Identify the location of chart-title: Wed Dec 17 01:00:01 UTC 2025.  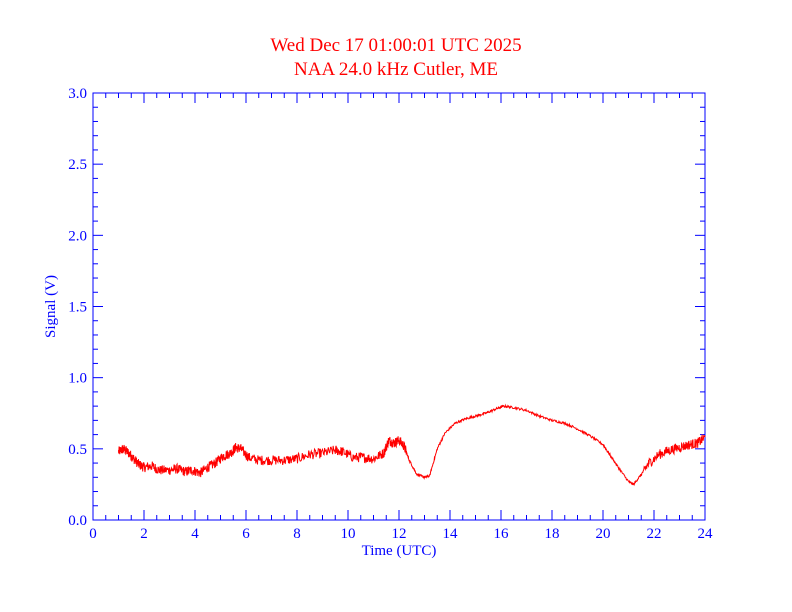
(396, 45).